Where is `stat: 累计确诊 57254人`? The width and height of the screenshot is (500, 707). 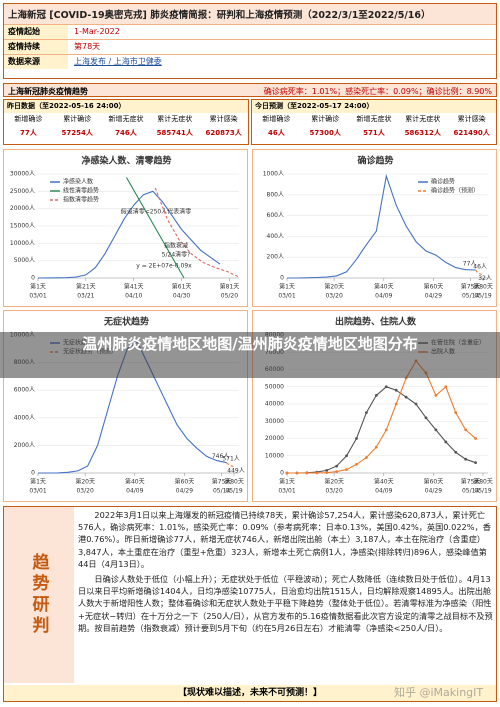 stat: 累计确诊 57254人 is located at coordinates (77, 126).